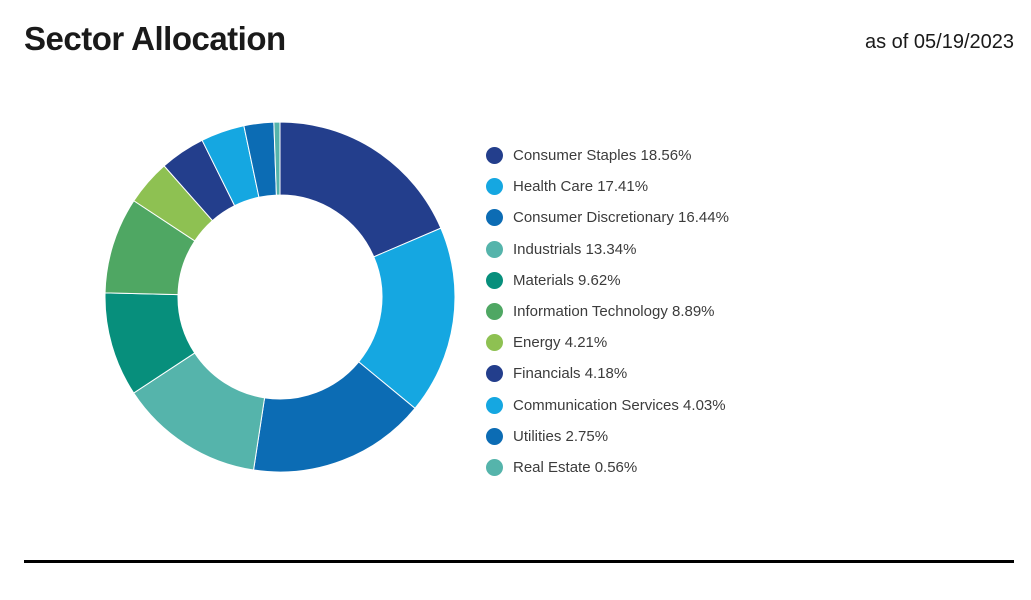 The height and width of the screenshot is (600, 1031). What do you see at coordinates (581, 187) in the screenshot?
I see `legend-label: Health Care 17.41%` at bounding box center [581, 187].